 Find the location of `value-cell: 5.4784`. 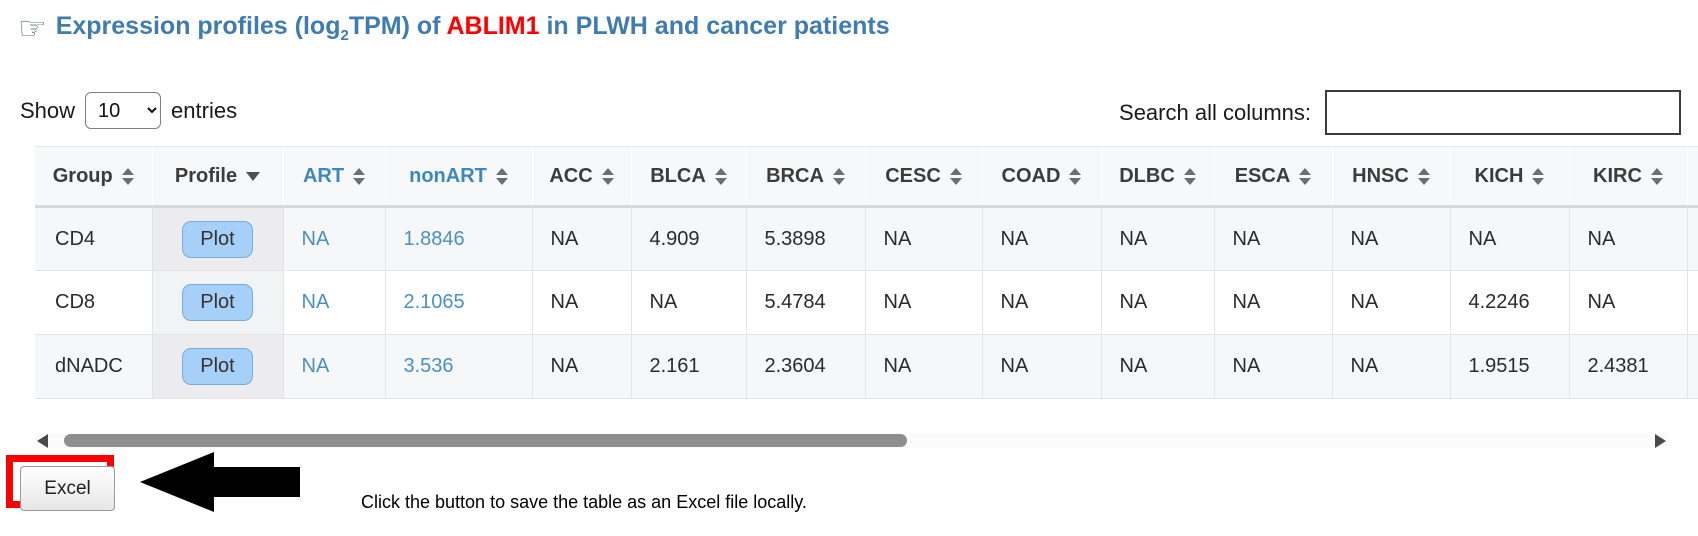

value-cell: 5.4784 is located at coordinates (805, 302).